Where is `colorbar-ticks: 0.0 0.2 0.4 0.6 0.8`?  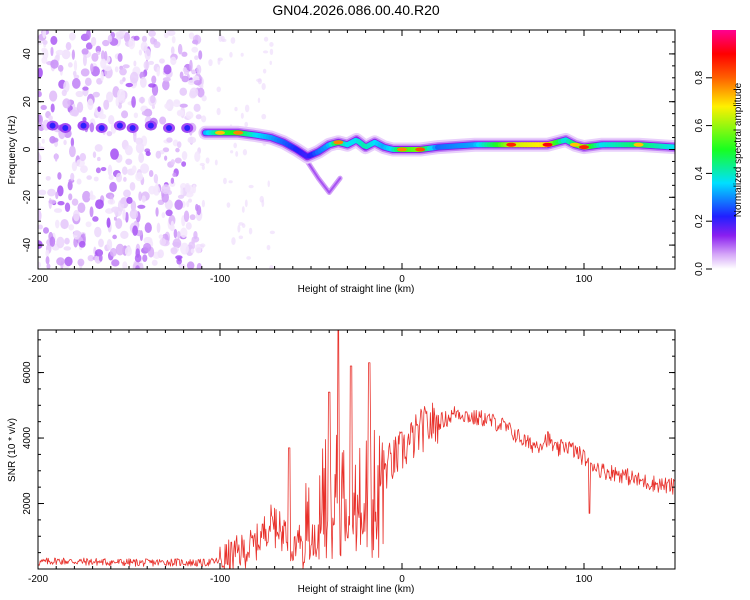
colorbar-ticks: 0.0 0.2 0.4 0.6 0.8 is located at coordinates (703, 173).